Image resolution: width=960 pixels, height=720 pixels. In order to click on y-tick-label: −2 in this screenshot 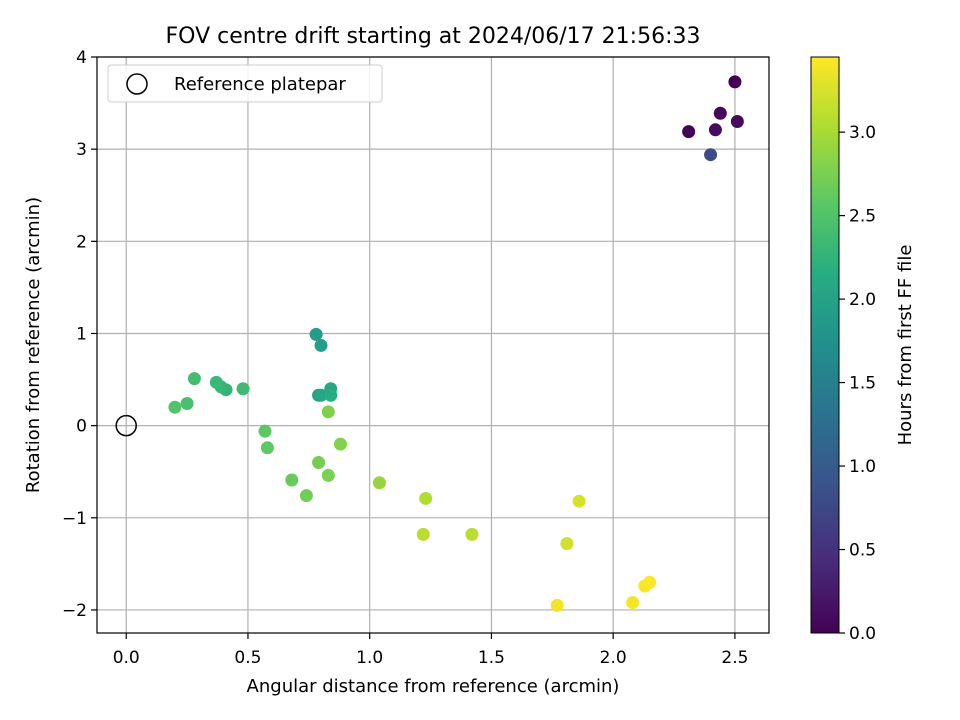, I will do `click(74, 611)`.